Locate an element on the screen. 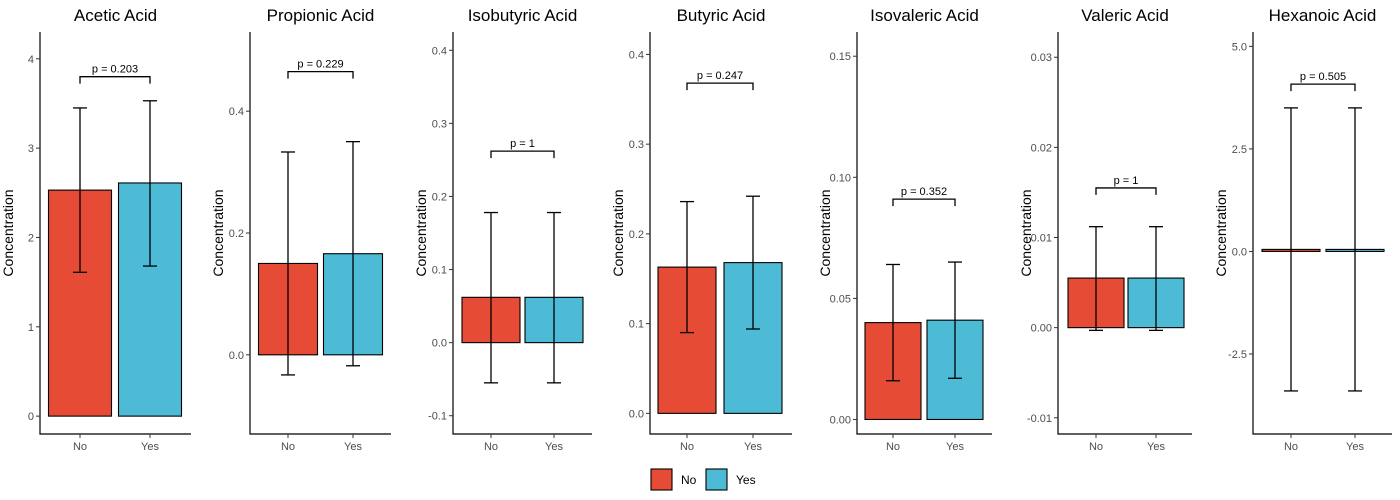  y-tick-label: 0.03 is located at coordinates (1041, 58).